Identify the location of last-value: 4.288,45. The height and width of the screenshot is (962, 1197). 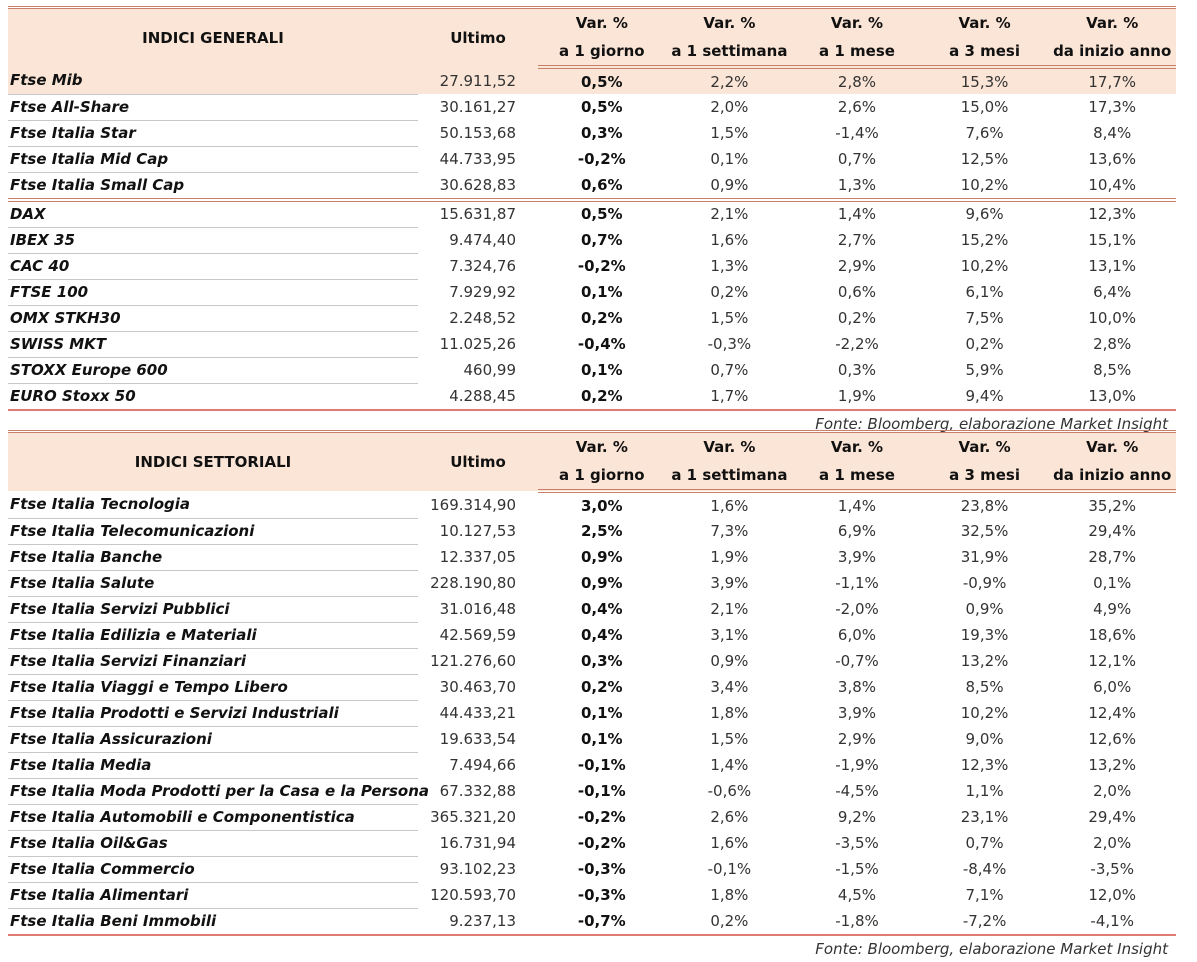
(478, 397).